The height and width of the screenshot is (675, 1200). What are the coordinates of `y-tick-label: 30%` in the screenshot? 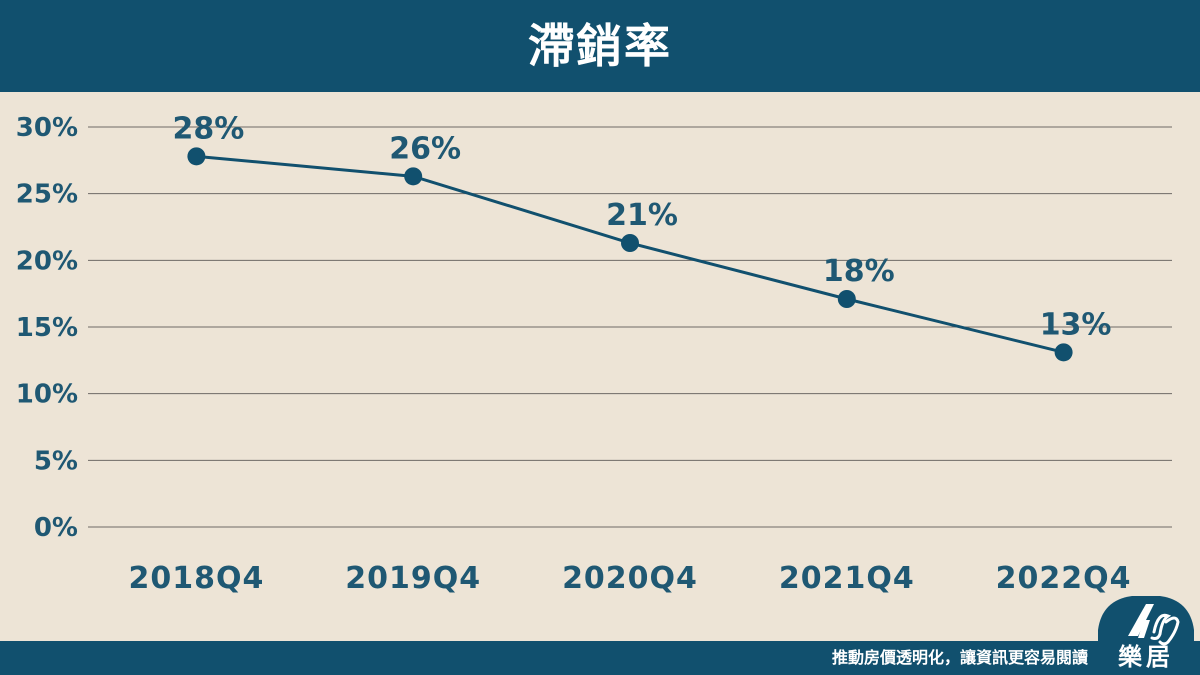 It's located at (47, 128).